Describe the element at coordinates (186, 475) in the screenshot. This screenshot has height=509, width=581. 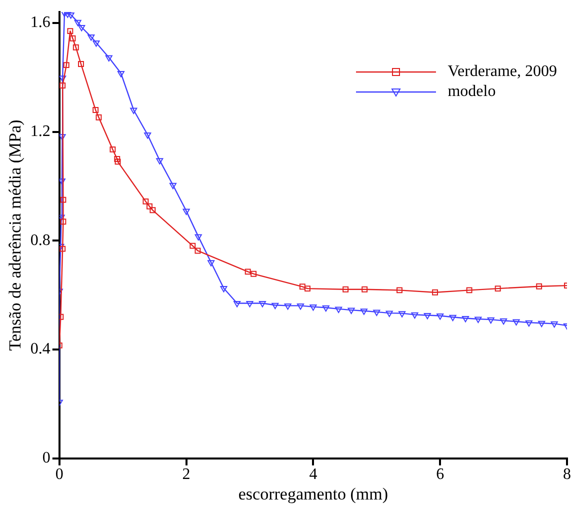
I see `x-tick-label: 2` at that location.